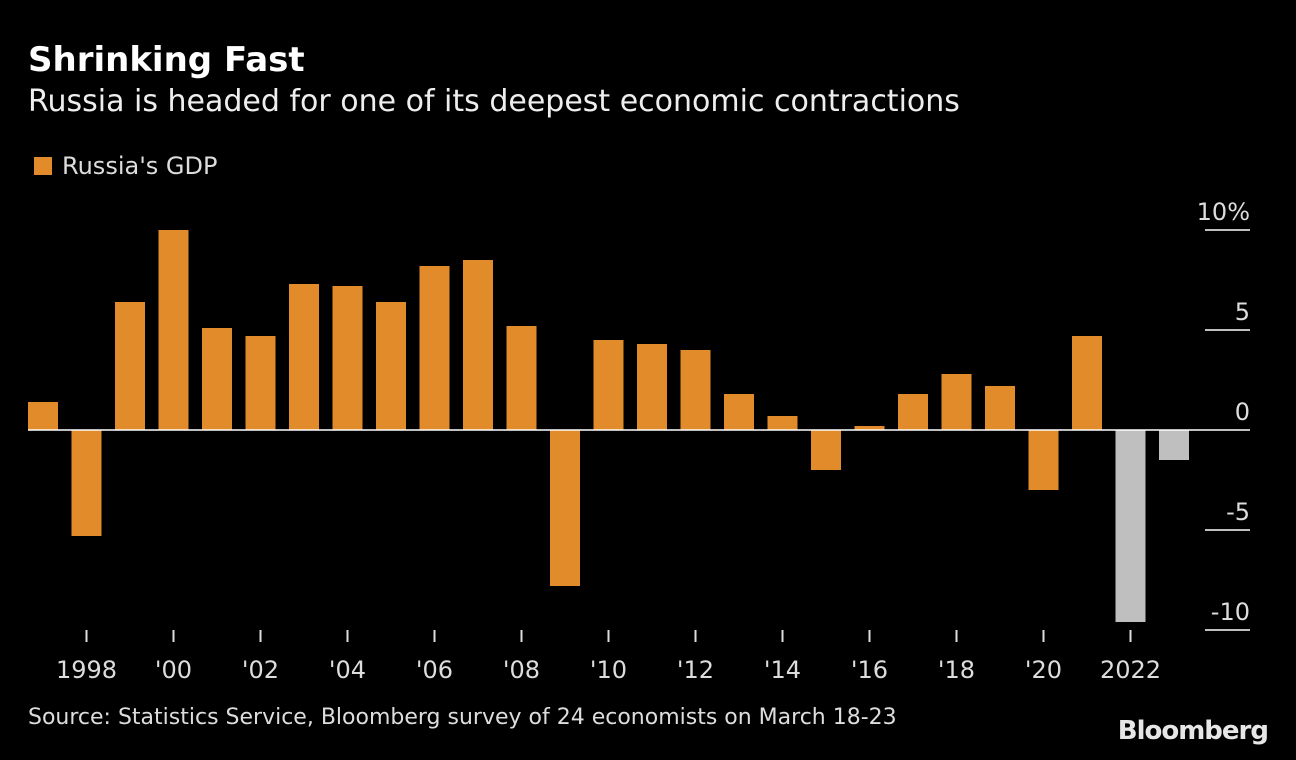 This screenshot has height=760, width=1296. What do you see at coordinates (1193, 731) in the screenshot?
I see `bloomberg-logo: Bloomberg` at bounding box center [1193, 731].